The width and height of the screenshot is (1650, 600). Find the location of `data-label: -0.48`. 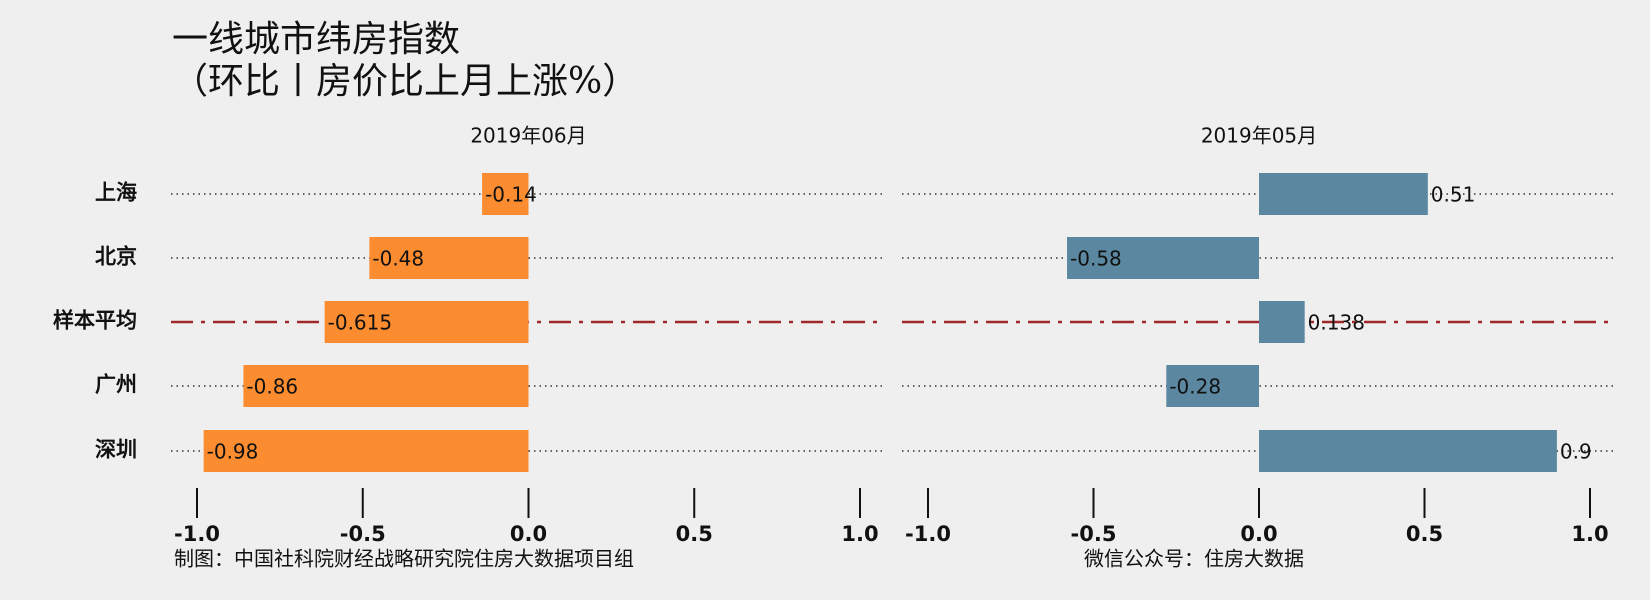

data-label: -0.48 is located at coordinates (398, 259).